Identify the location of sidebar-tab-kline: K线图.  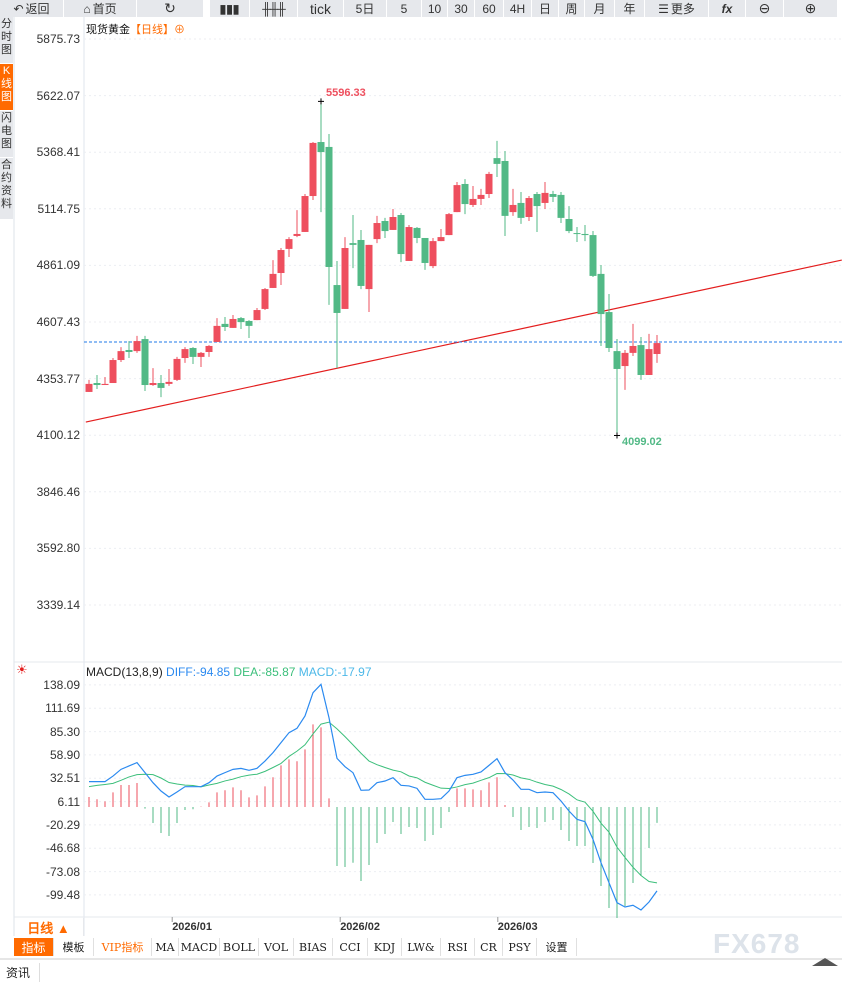
(6, 87).